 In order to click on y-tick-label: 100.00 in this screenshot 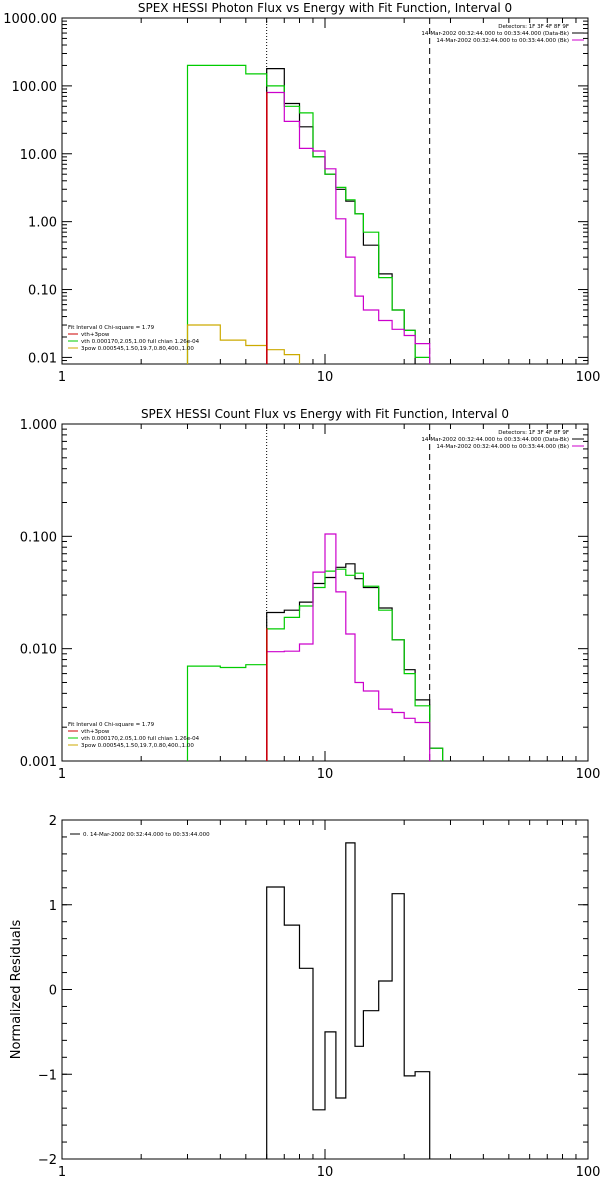, I will do `click(35, 87)`.